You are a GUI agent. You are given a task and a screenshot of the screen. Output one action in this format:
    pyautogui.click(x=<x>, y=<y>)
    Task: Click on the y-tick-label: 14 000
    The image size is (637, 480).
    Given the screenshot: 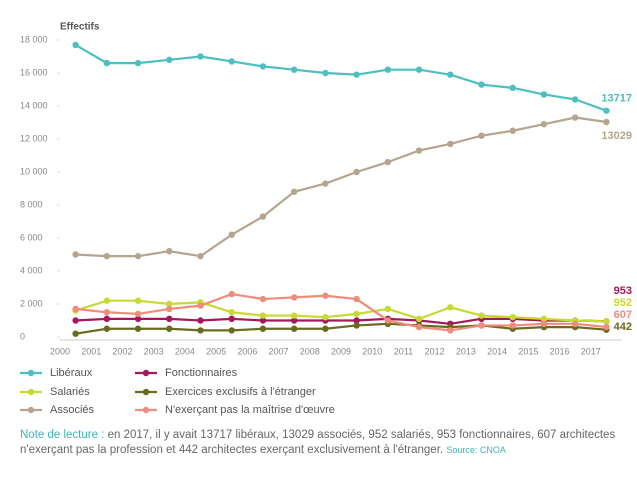 What is the action you would take?
    pyautogui.click(x=34, y=105)
    